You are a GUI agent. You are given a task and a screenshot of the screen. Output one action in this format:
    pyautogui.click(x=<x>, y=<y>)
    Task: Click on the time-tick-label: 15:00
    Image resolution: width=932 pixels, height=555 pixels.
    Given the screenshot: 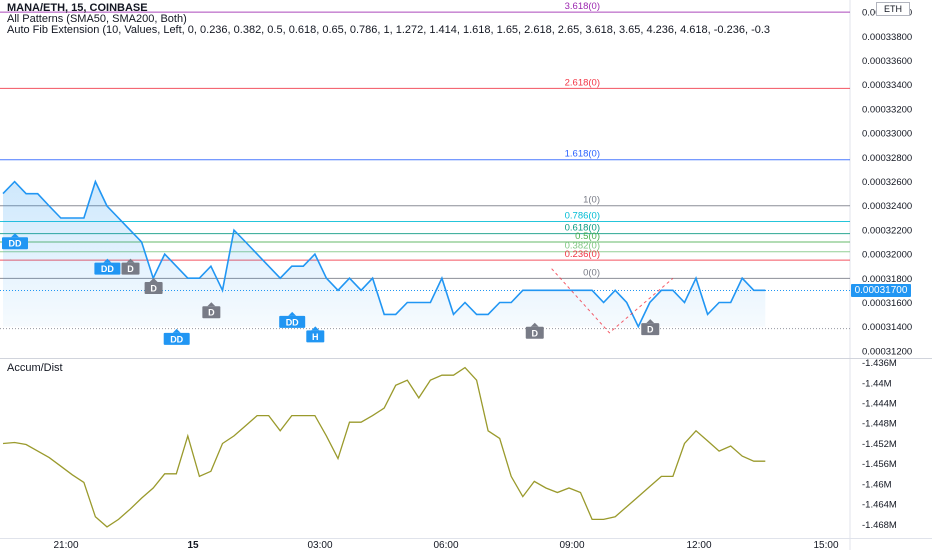 What is the action you would take?
    pyautogui.click(x=825, y=545)
    